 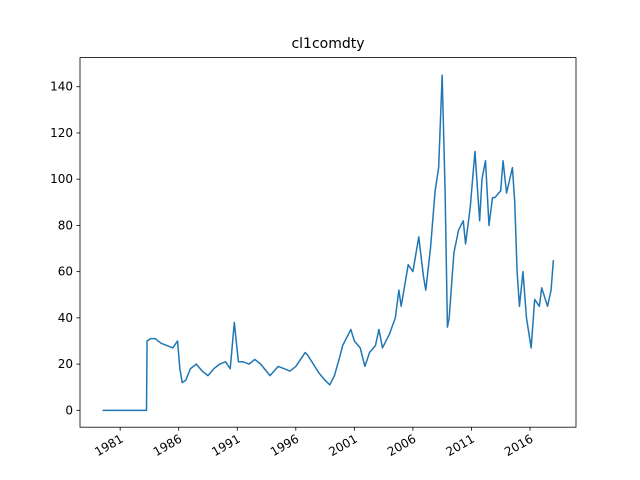 I want to click on x-tick-label: 1981, so click(x=108, y=445).